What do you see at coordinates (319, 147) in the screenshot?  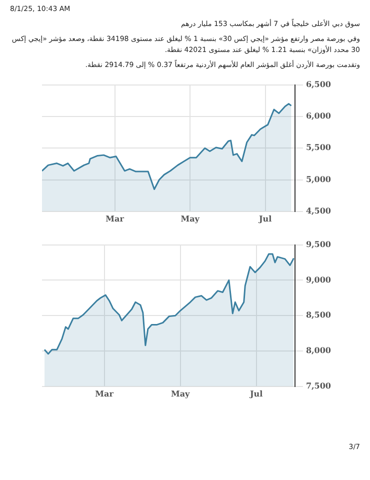 I see `y-tick-label: 5,500` at bounding box center [319, 147].